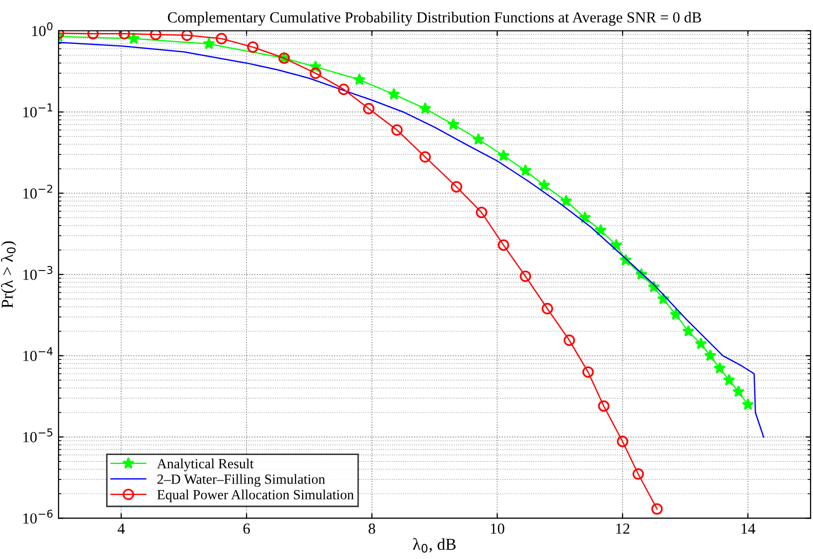 This screenshot has width=813, height=559. What do you see at coordinates (434, 545) in the screenshot?
I see `x-axis-title: λ$_{0}$, dB` at bounding box center [434, 545].